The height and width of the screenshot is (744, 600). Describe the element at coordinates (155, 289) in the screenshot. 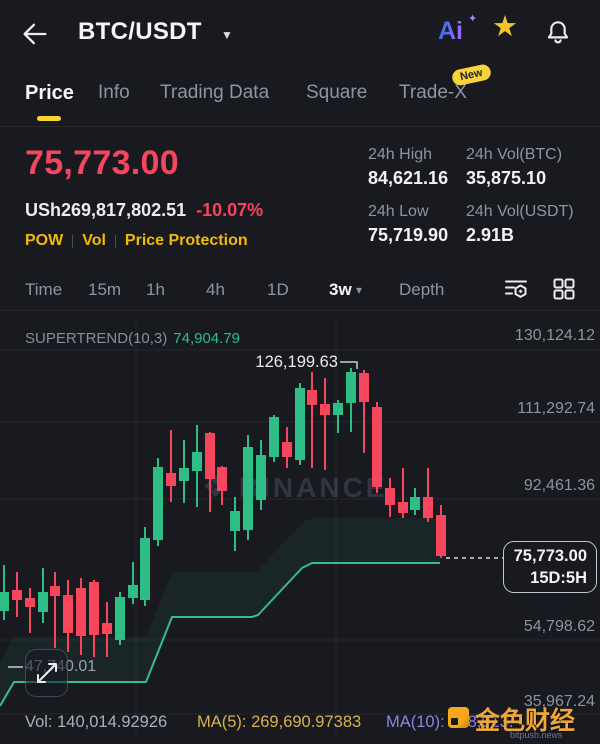

I see `timeframe-1h: 1h` at that location.